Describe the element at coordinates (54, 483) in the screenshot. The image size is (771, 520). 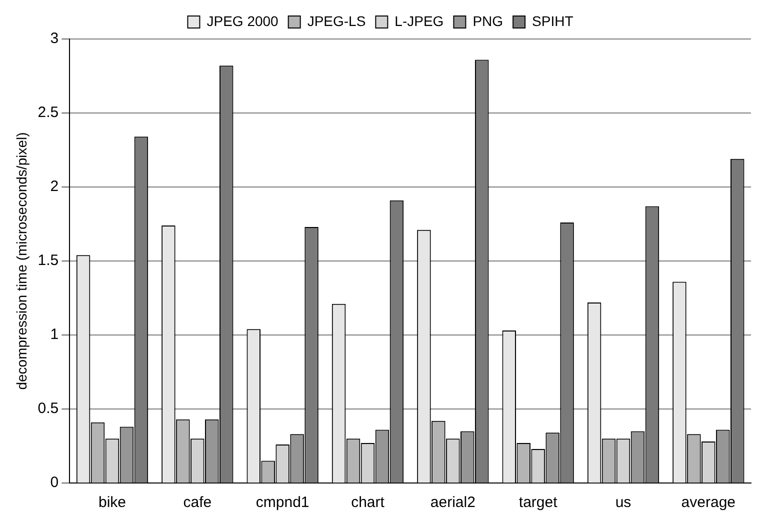
I see `y-tick-label: 0` at that location.